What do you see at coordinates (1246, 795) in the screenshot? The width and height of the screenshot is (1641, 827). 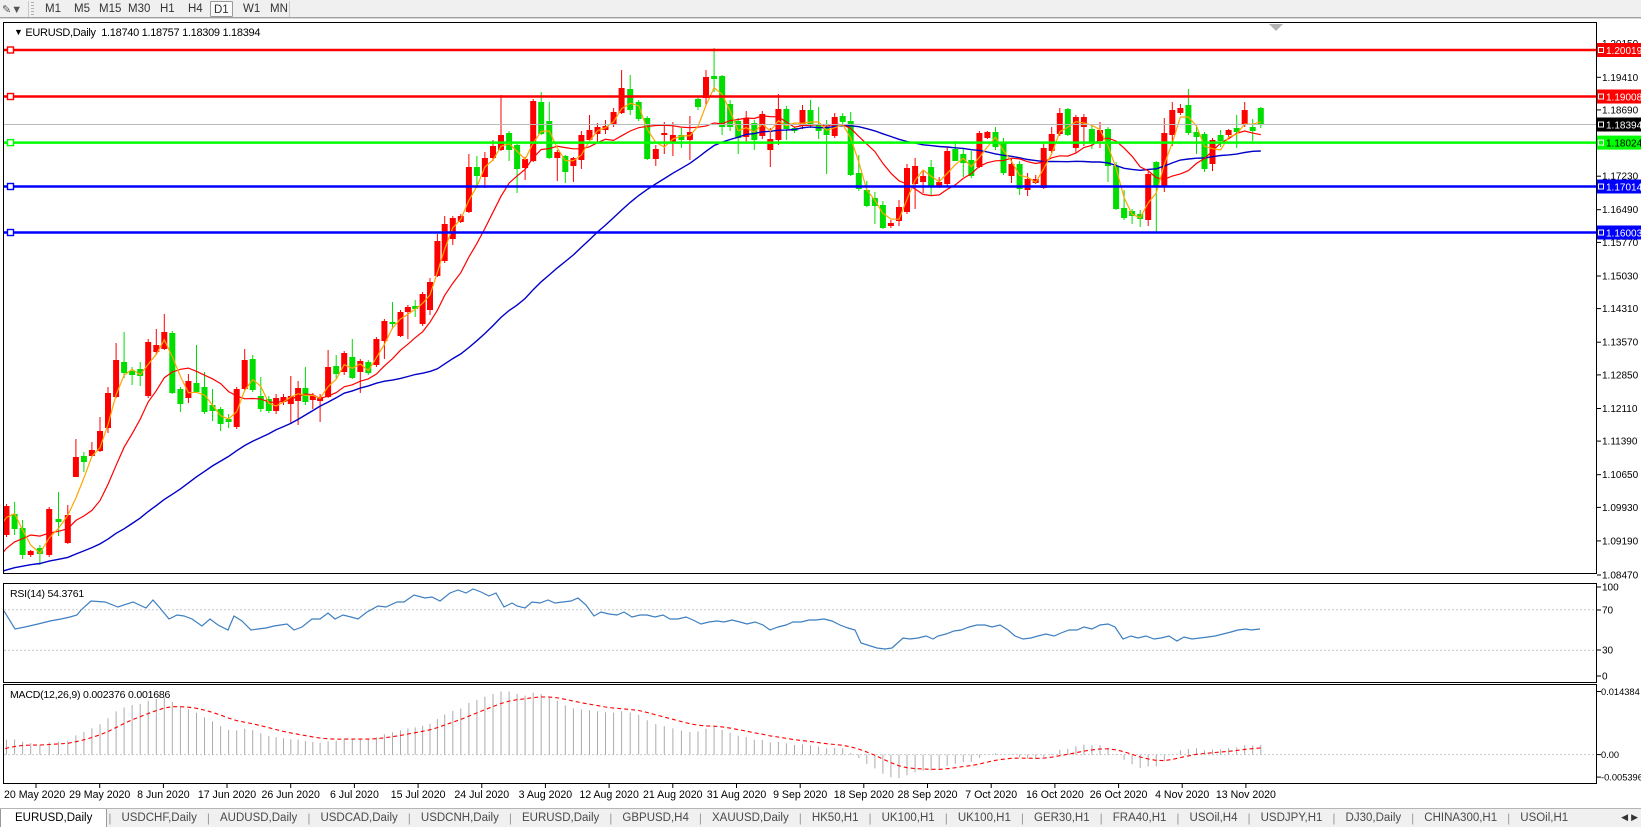 I see `svg-text: 13 Nov 2020` at bounding box center [1246, 795].